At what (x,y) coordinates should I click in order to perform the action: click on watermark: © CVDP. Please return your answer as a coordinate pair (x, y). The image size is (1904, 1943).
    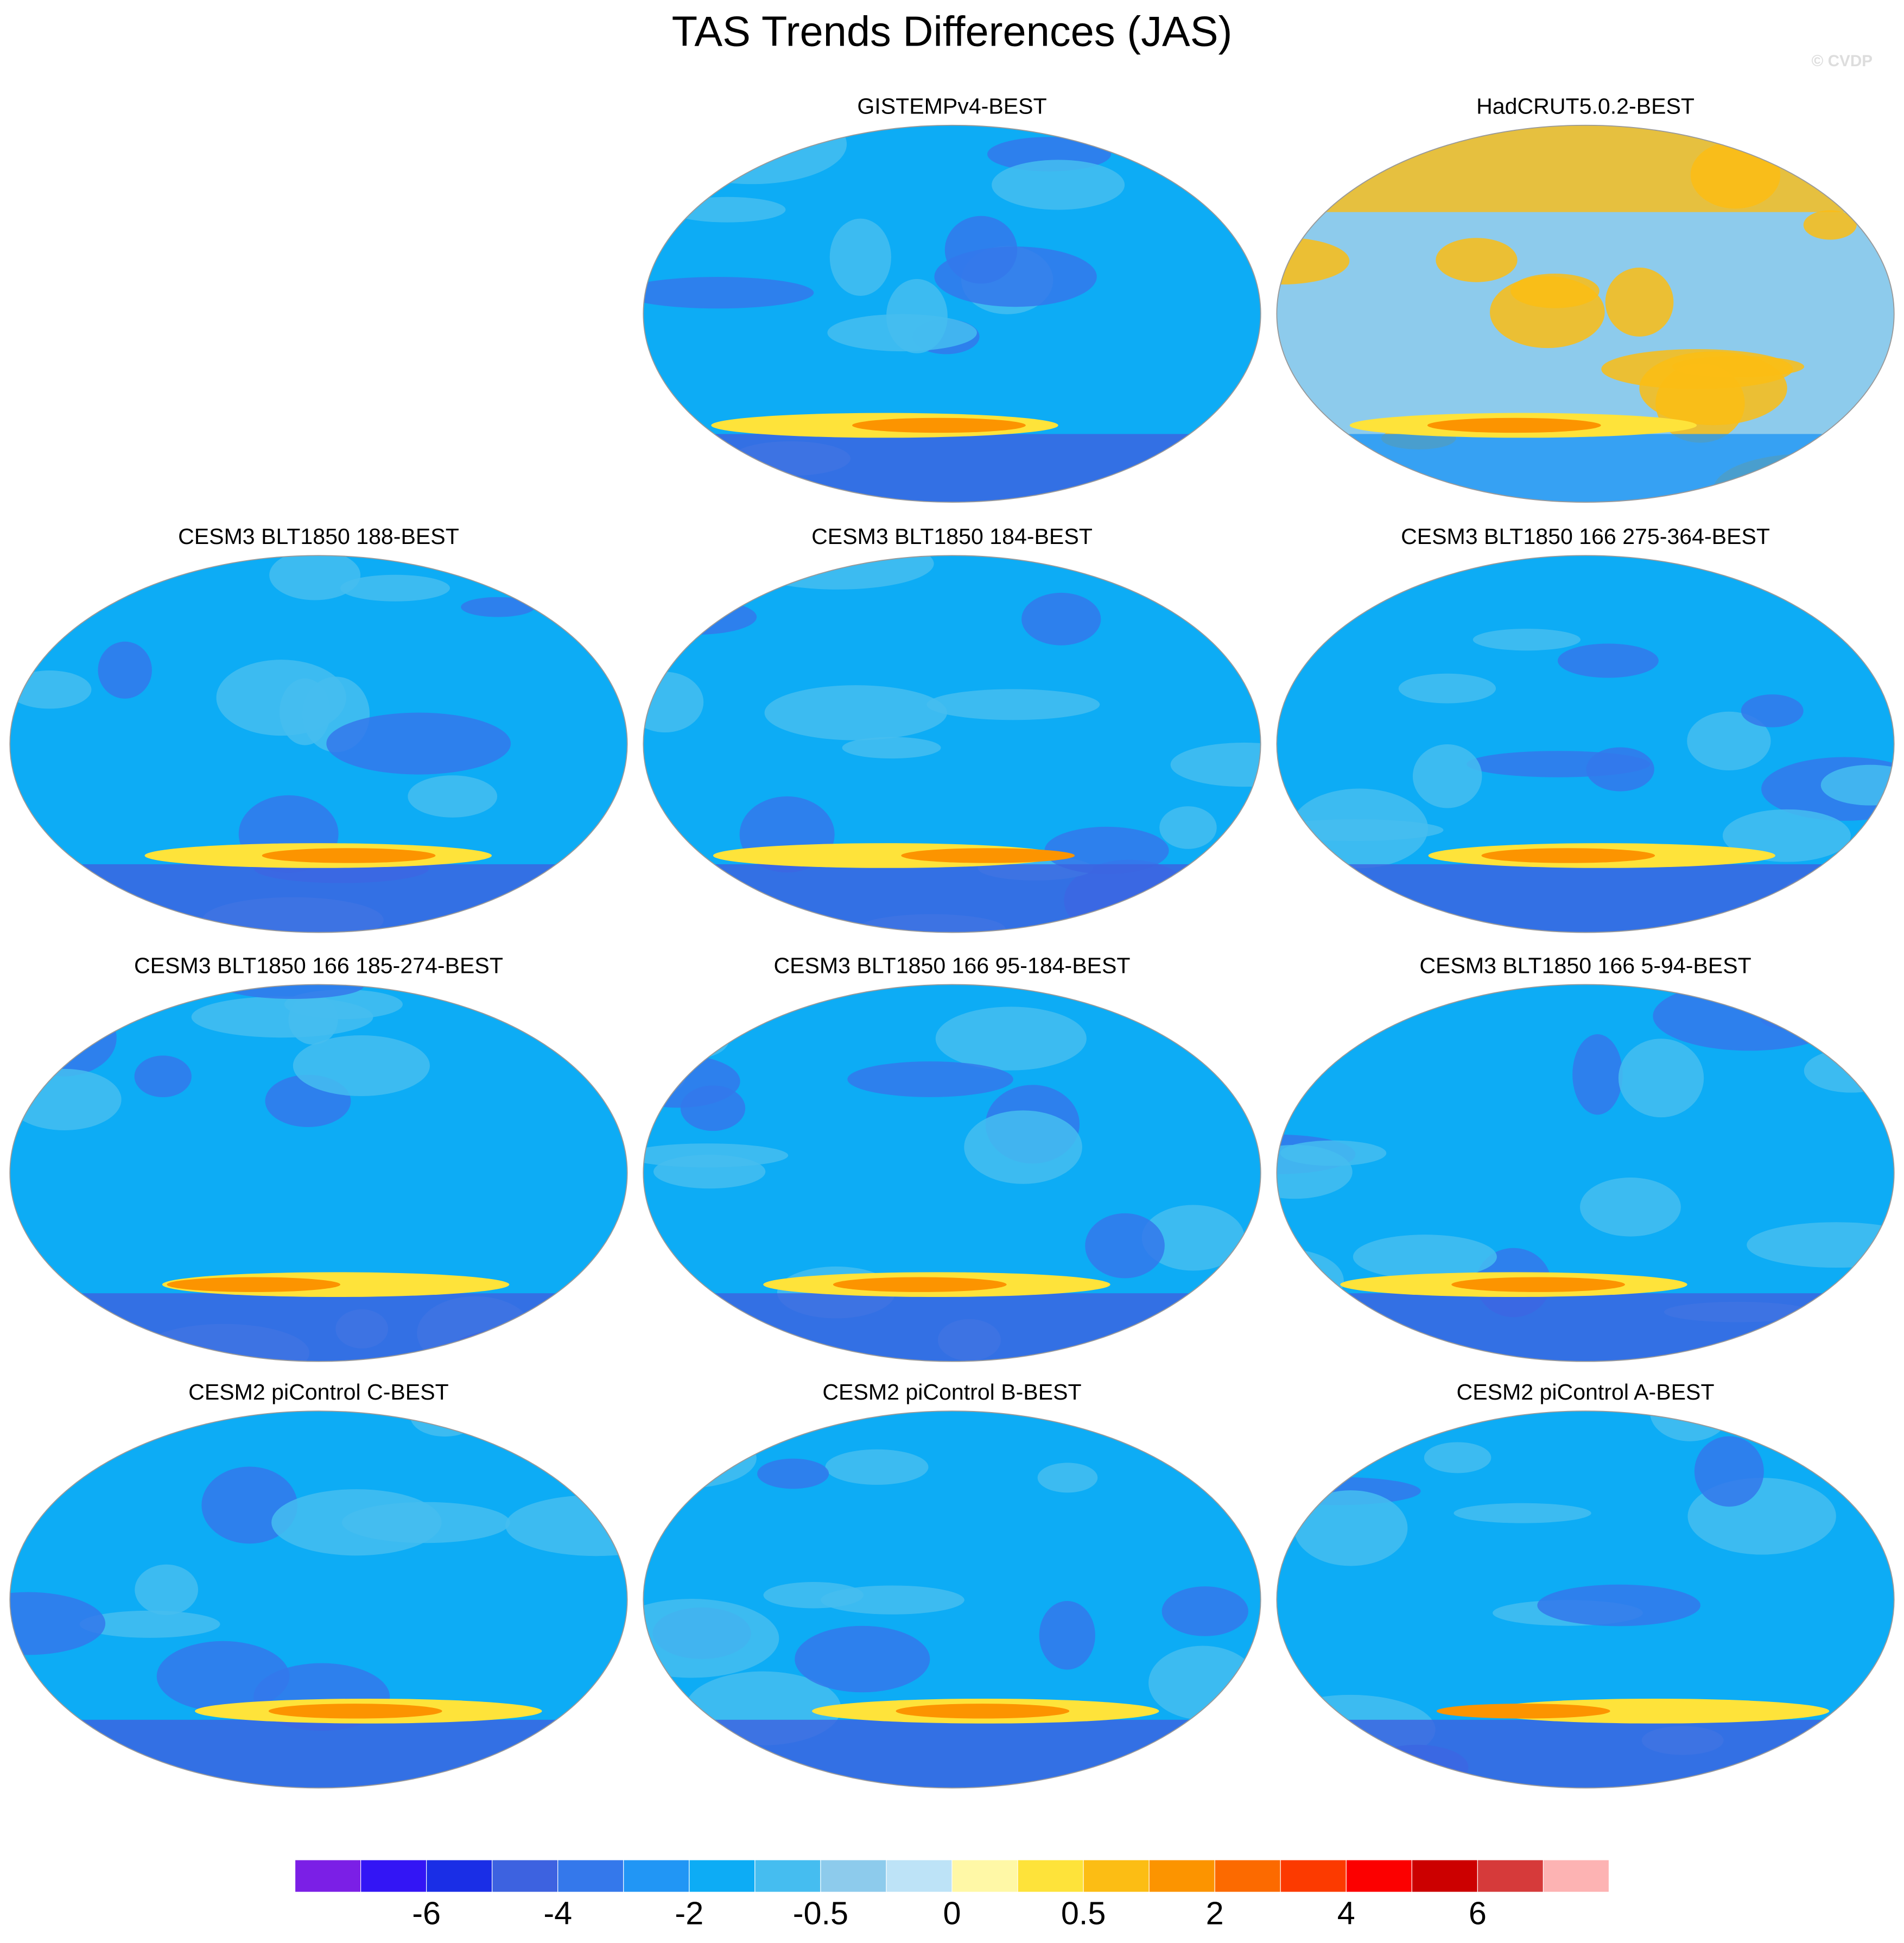
    Looking at the image, I should click on (1842, 61).